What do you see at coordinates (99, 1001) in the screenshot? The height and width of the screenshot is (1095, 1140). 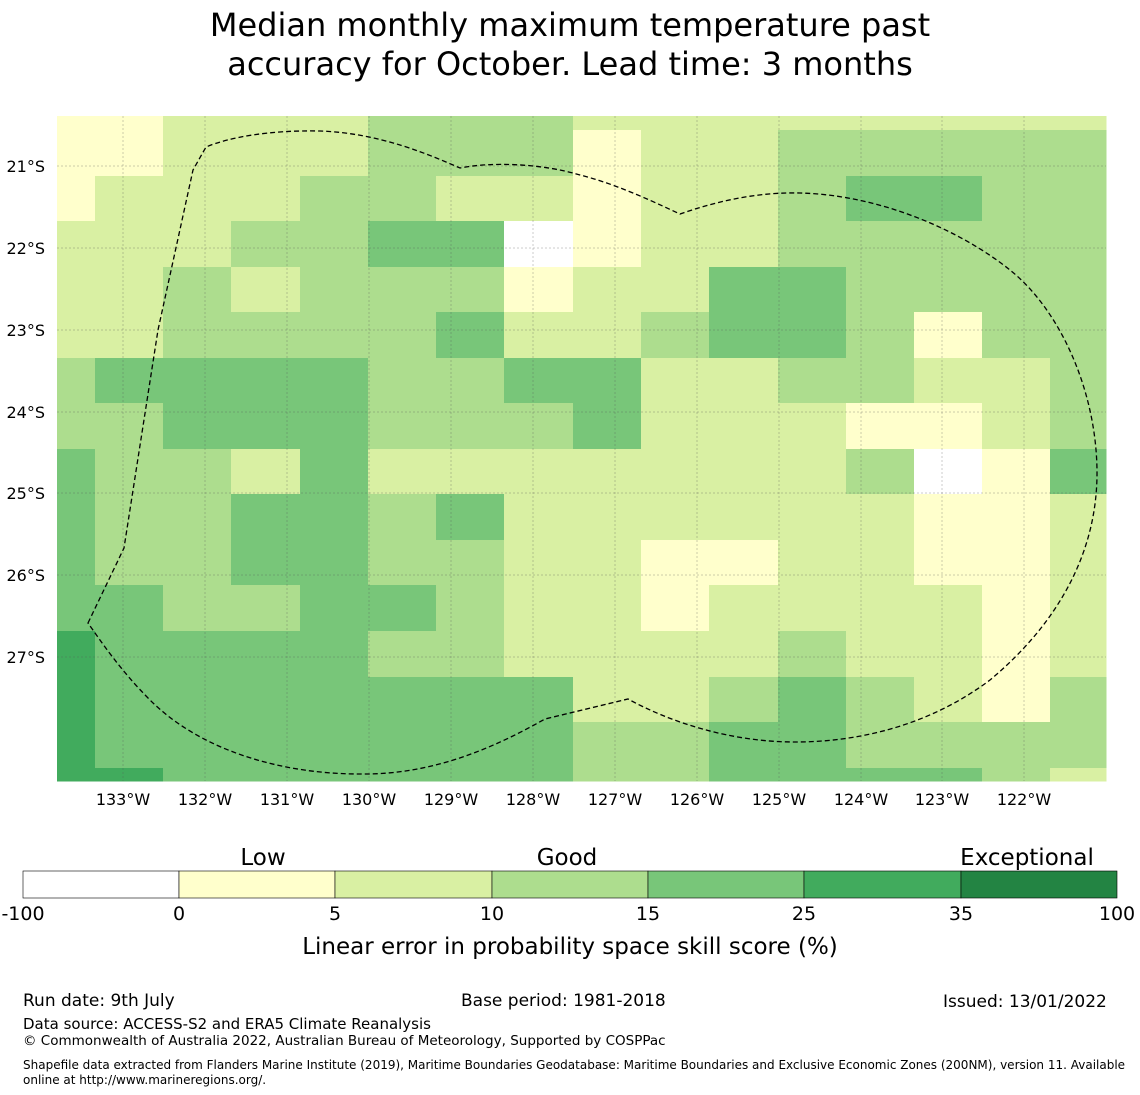 I see `run-date: Run date: 9th July` at bounding box center [99, 1001].